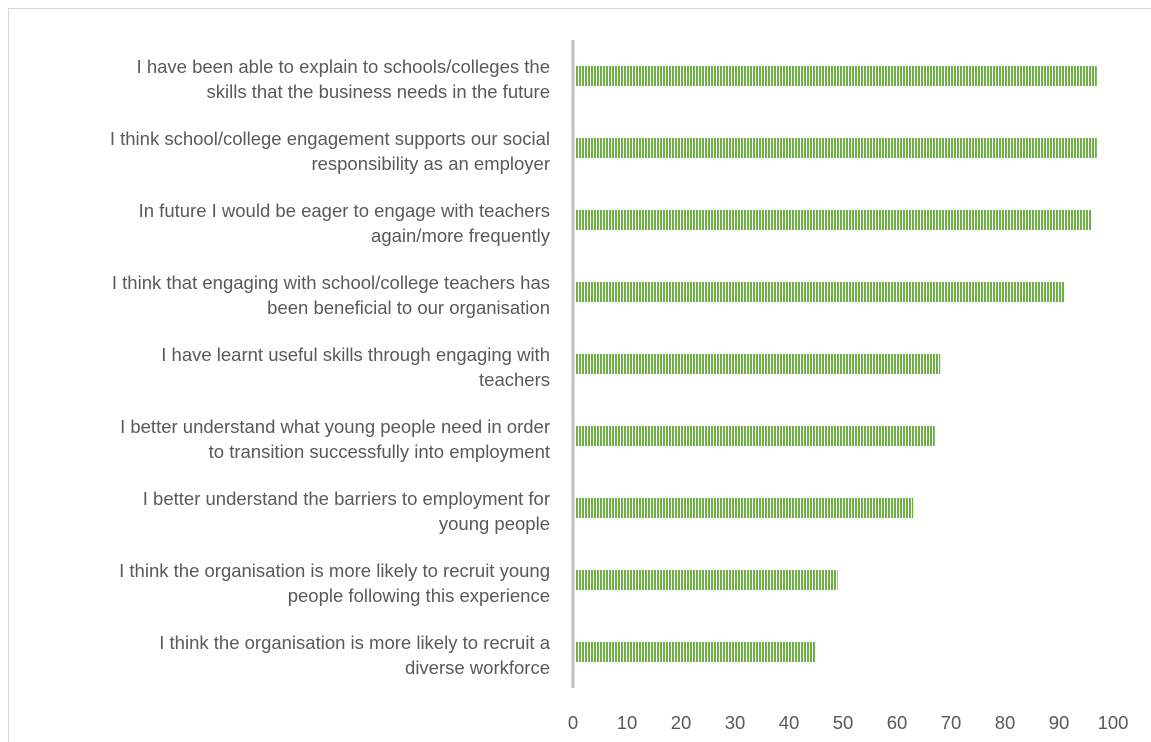 The height and width of the screenshot is (742, 1151). I want to click on category-label-line: again/more frequently, so click(461, 235).